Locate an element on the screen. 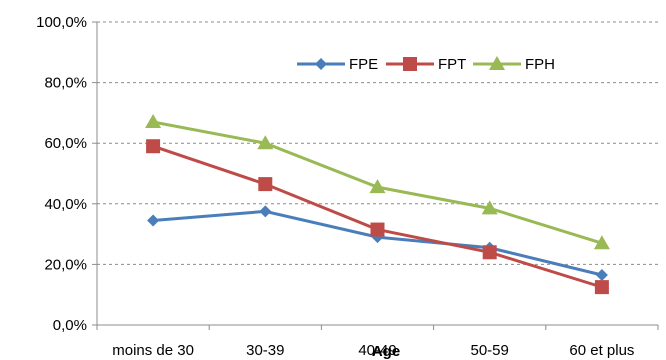 This screenshot has height=360, width=666. y-tick-labels: 0,0% 20,0% 40,0% 60,0% 80,0% 100,0% is located at coordinates (61, 174).